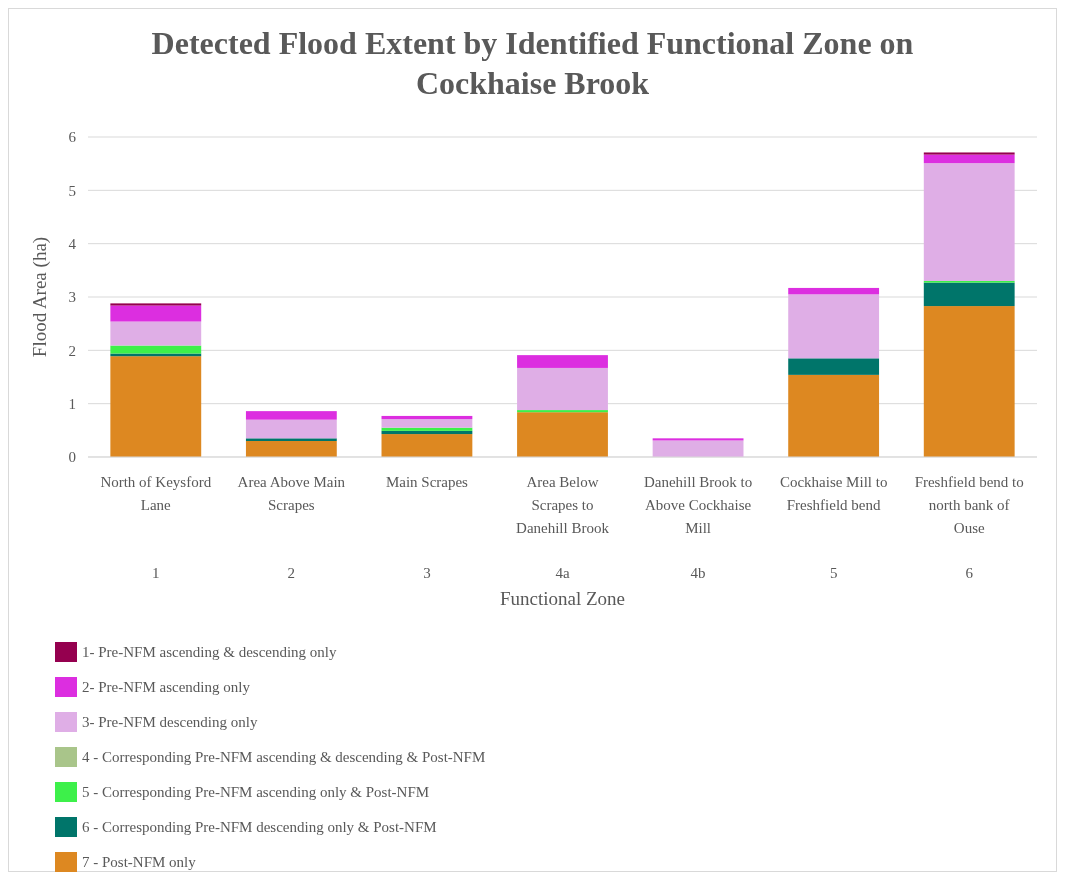  What do you see at coordinates (210, 652) in the screenshot?
I see `legend-label: 1- Pre-NFM ascending & descending only` at bounding box center [210, 652].